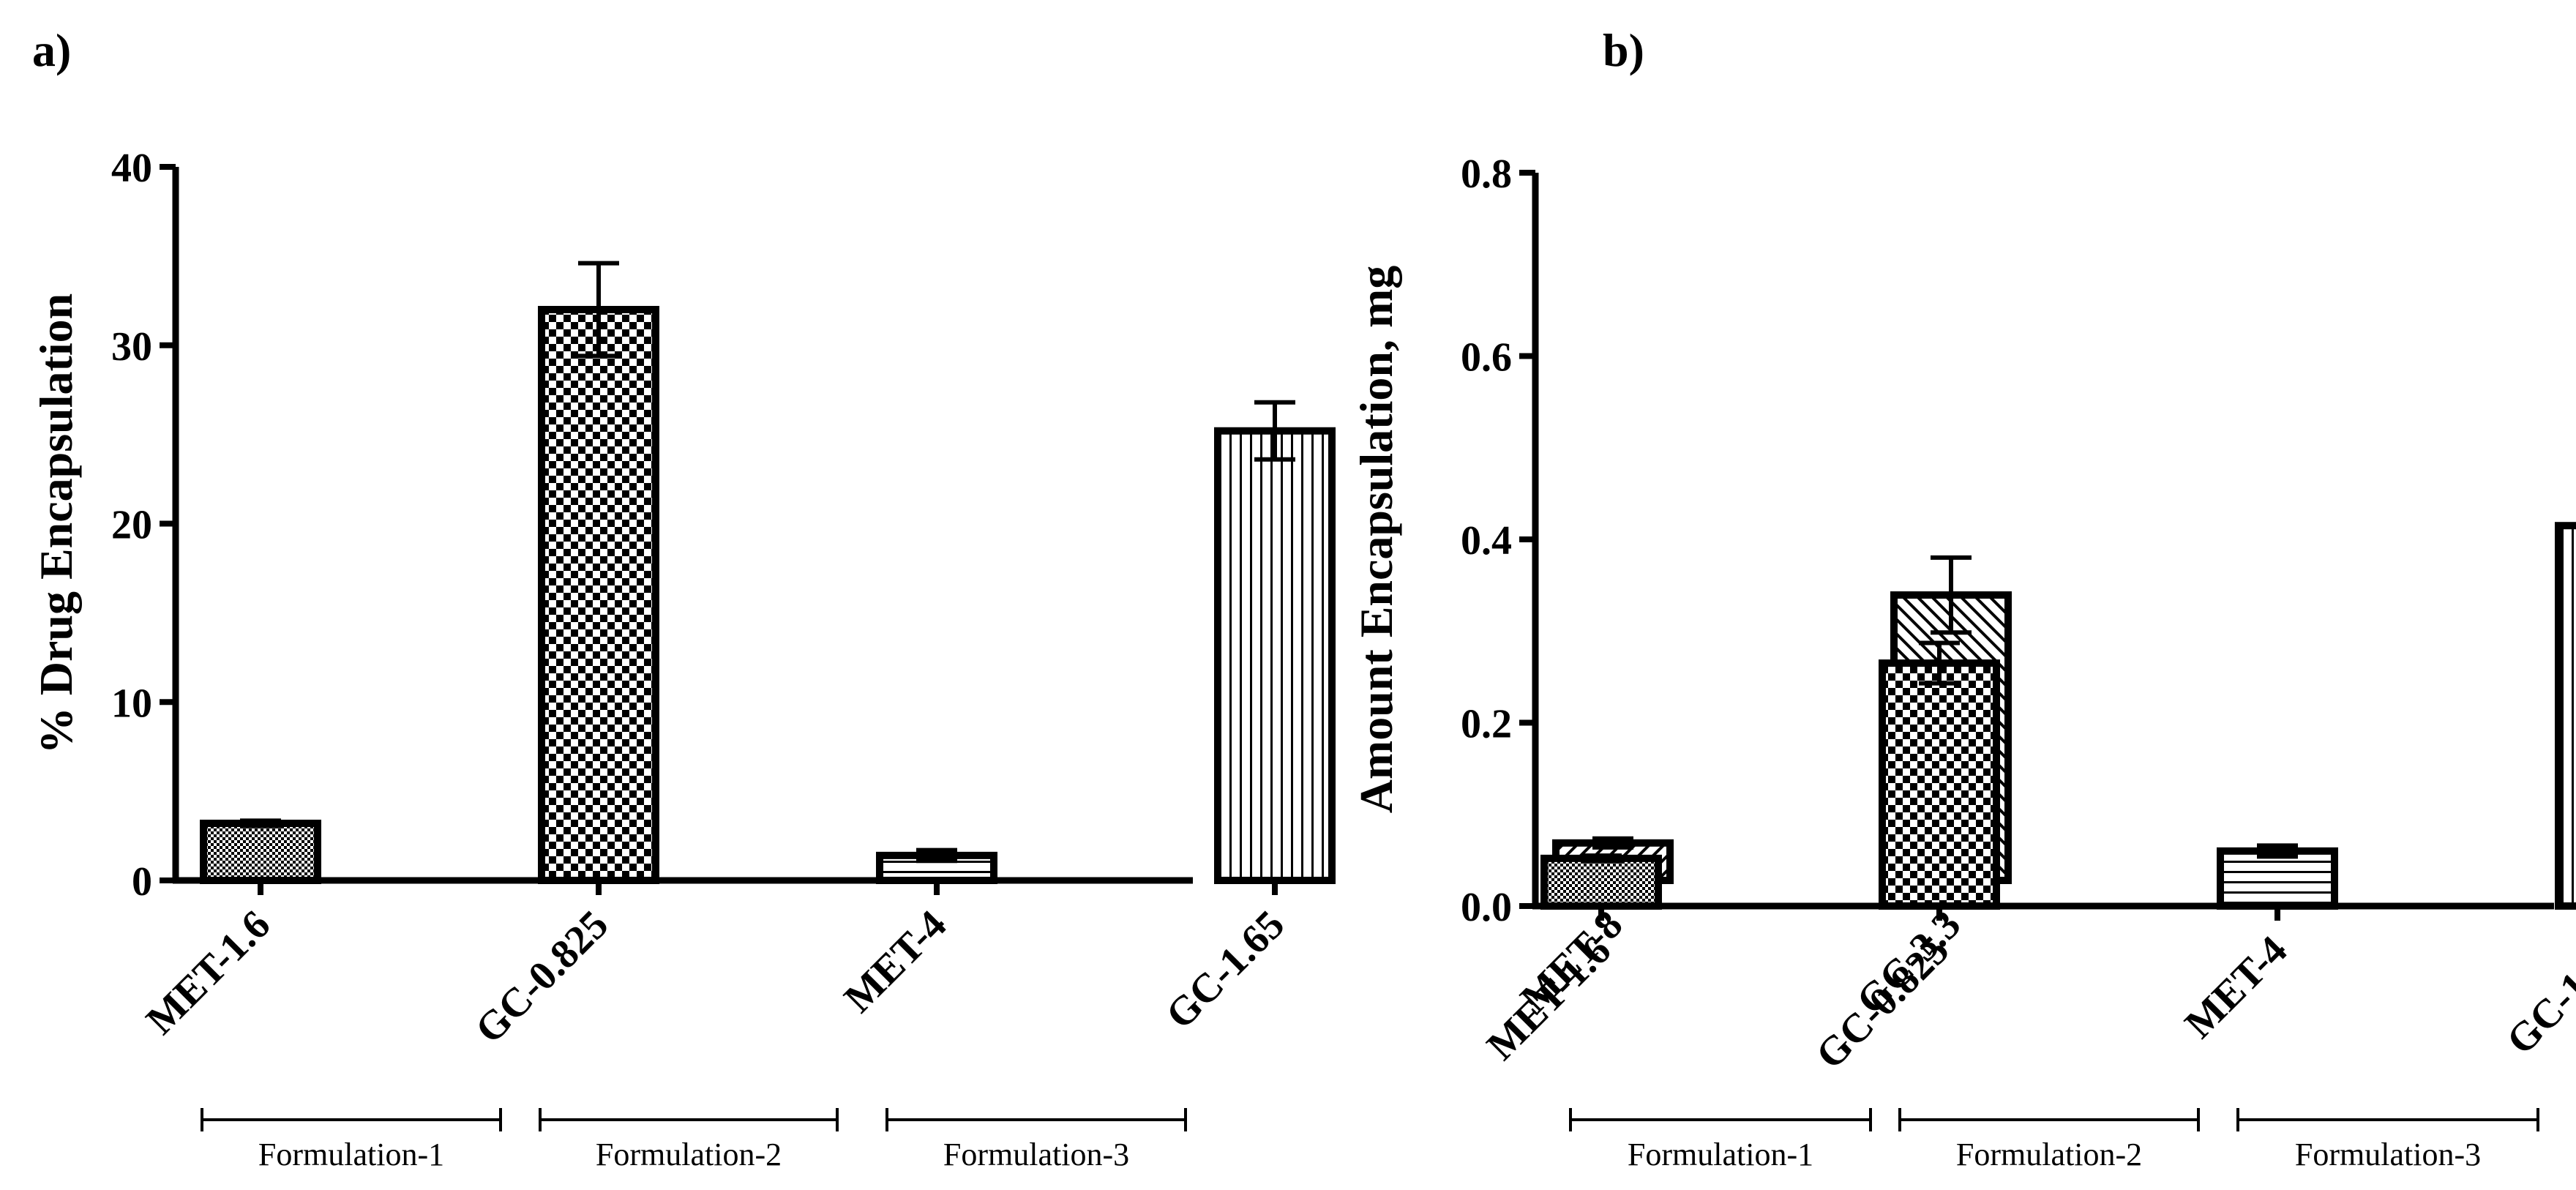 The image size is (2576, 1190). What do you see at coordinates (131, 525) in the screenshot?
I see `y-tick-label: 20` at bounding box center [131, 525].